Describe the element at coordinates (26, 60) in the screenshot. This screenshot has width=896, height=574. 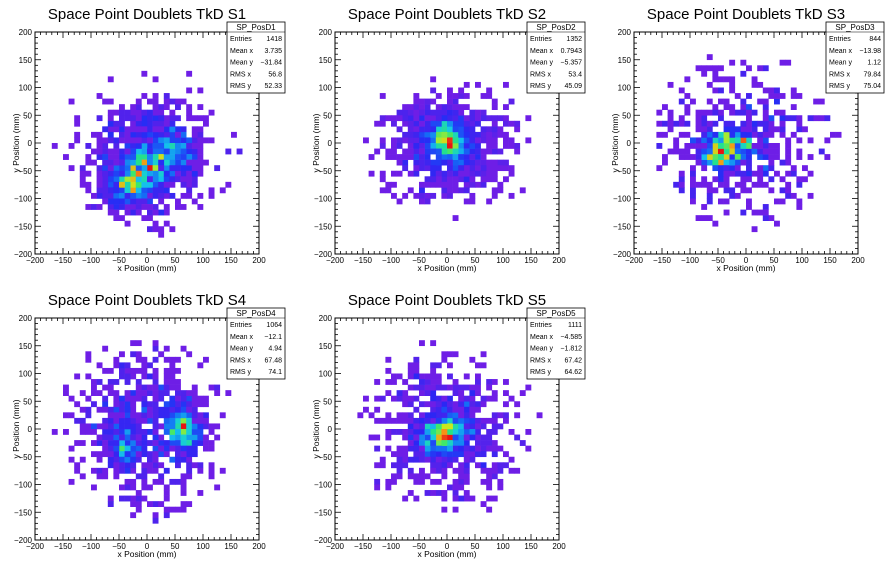
I see `y-tick-label: 150` at that location.